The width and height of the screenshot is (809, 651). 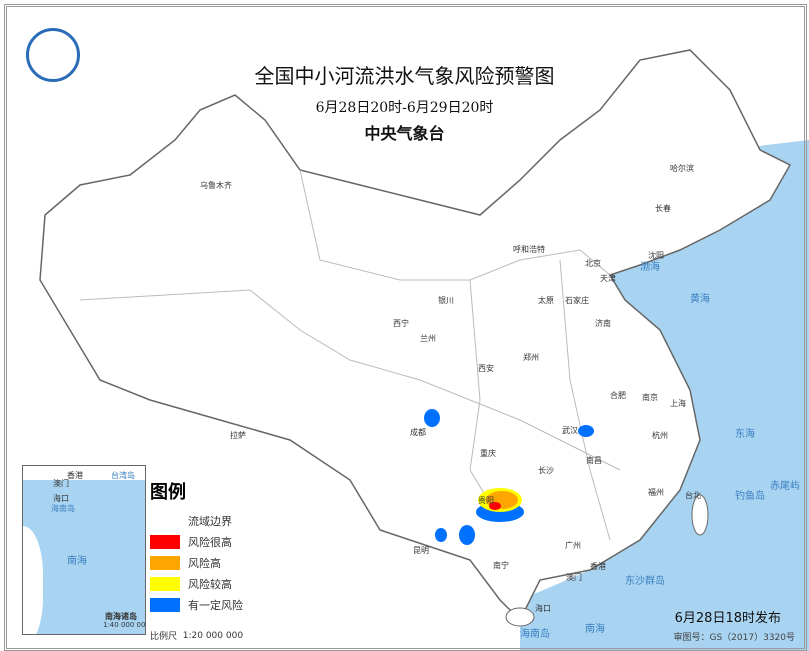 What do you see at coordinates (594, 460) in the screenshot?
I see `city-label: 南昌` at bounding box center [594, 460].